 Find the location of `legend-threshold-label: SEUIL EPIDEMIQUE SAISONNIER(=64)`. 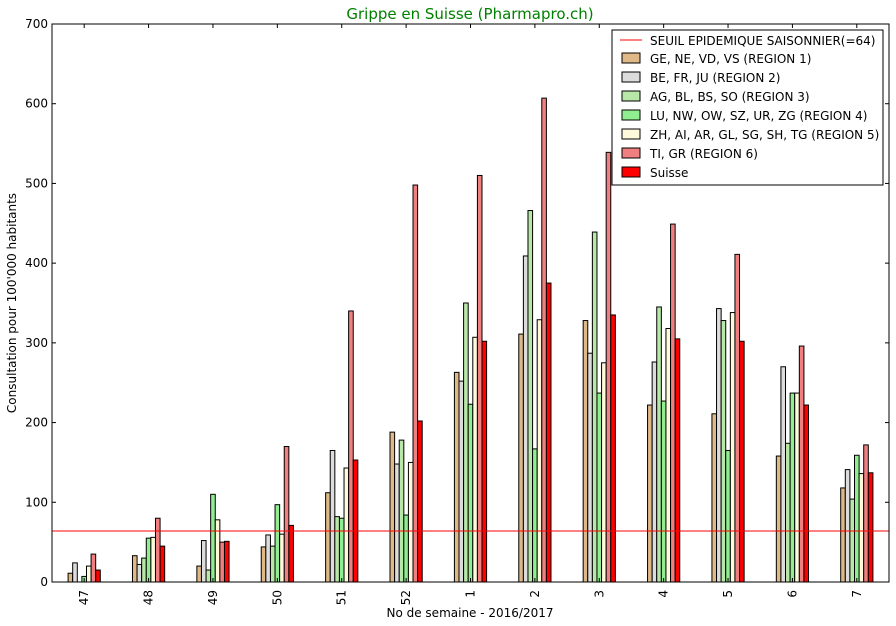

legend-threshold-label: SEUIL EPIDEMIQUE SAISONNIER(=64) is located at coordinates (762, 41).